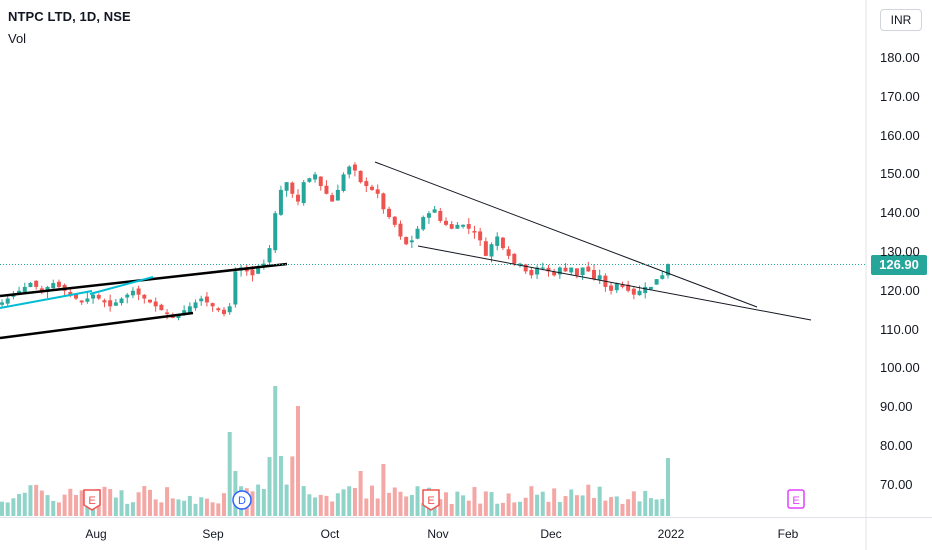 This screenshot has width=932, height=550. Describe the element at coordinates (896, 484) in the screenshot. I see `price-axis-label: 70.00` at that location.